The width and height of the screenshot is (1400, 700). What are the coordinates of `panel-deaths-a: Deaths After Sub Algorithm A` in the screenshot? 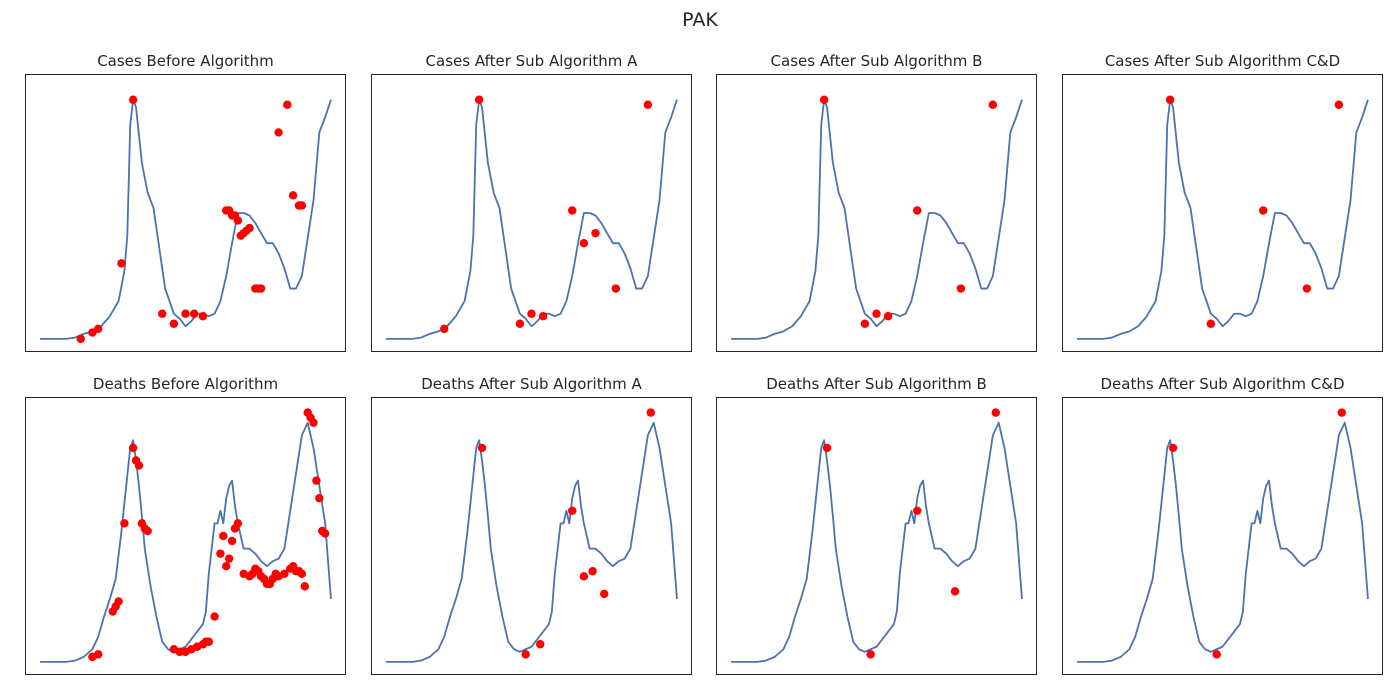 It's located at (531, 525).